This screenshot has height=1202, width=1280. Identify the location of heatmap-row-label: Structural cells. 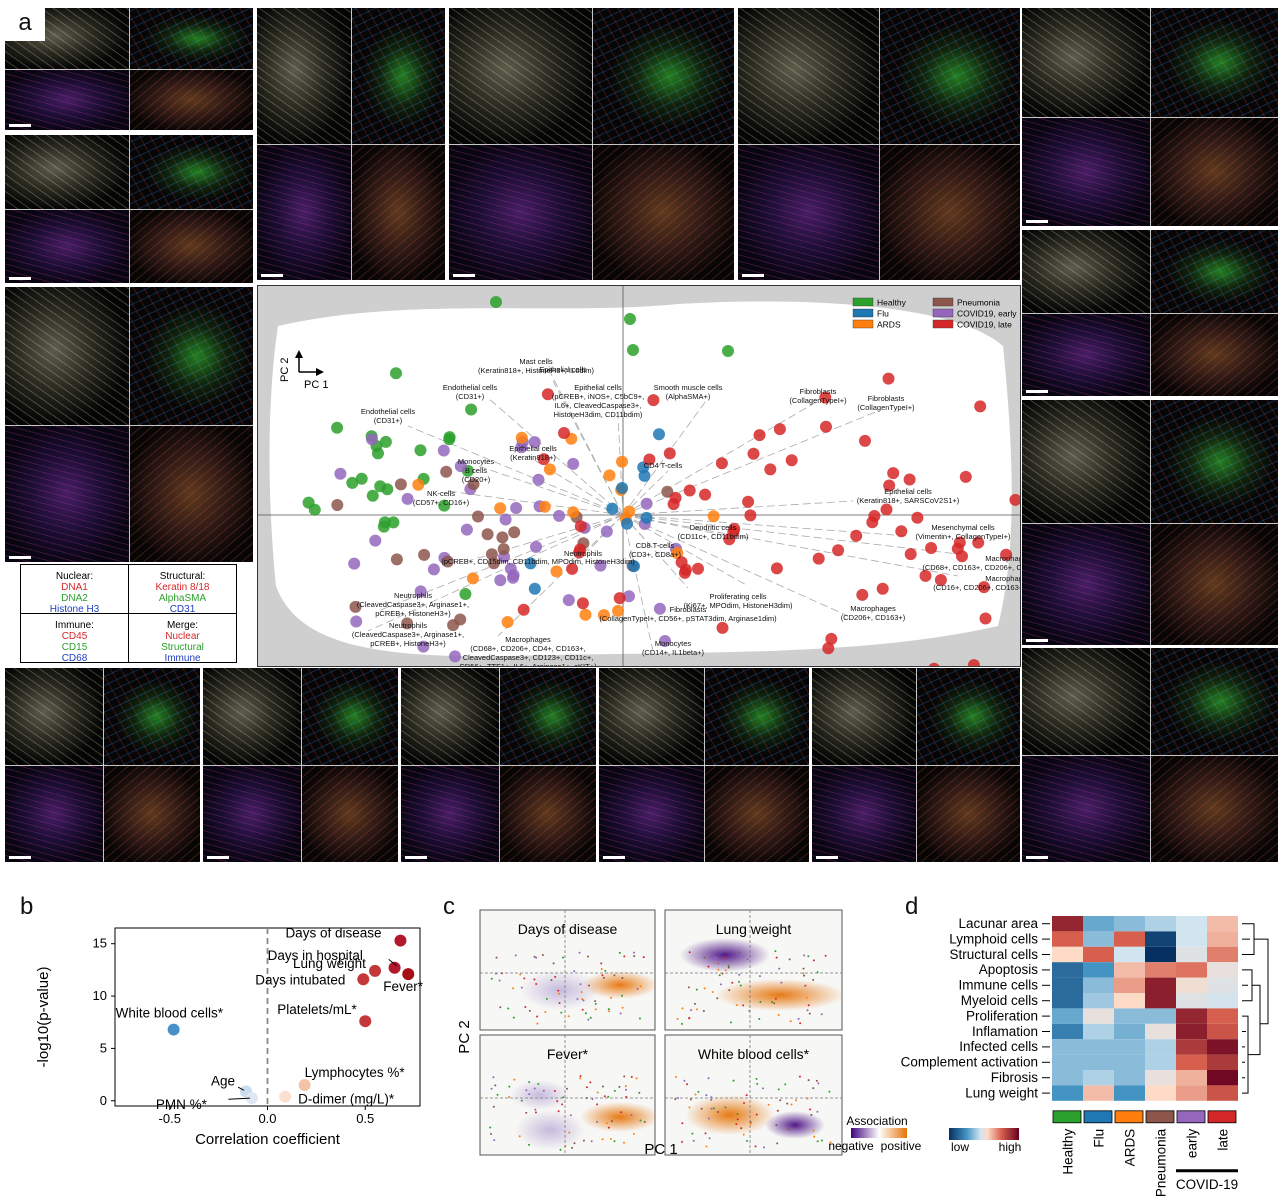
(993, 954).